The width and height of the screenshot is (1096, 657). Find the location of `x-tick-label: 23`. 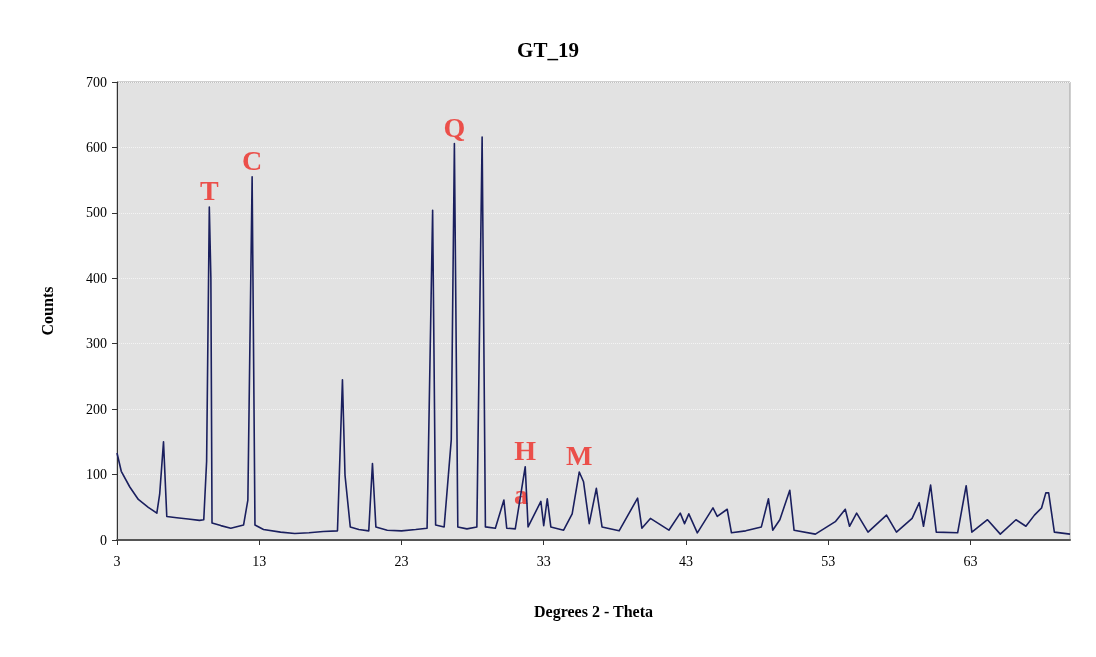

x-tick-label: 23 is located at coordinates (401, 561).